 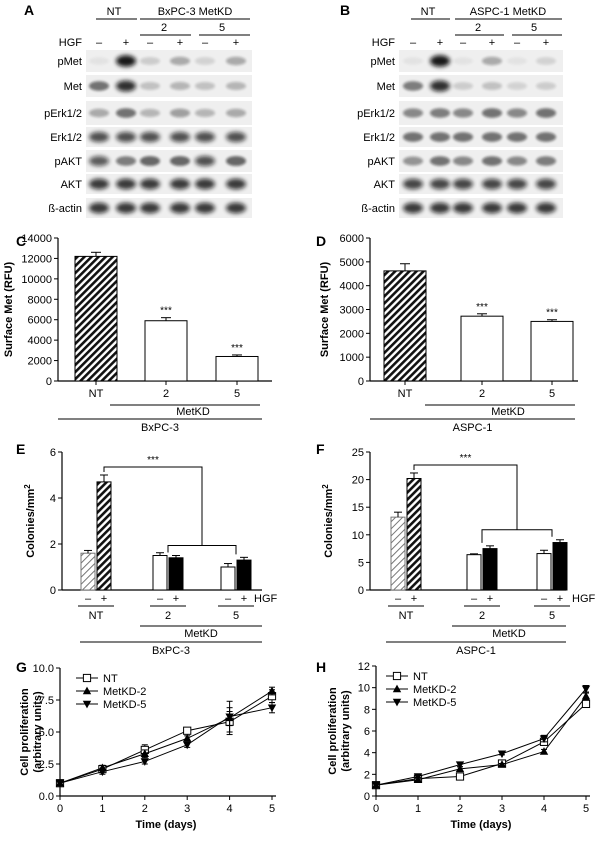 I want to click on significance-bracket-sub, so click(x=202, y=550).